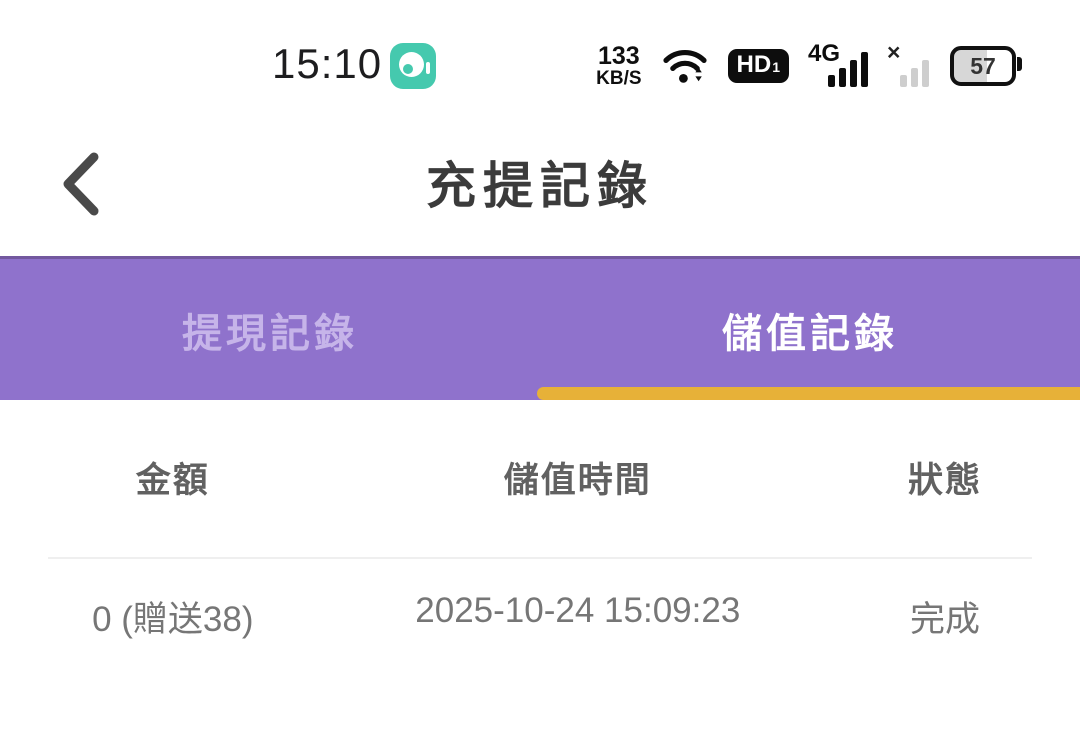  Describe the element at coordinates (540, 186) in the screenshot. I see `page-title: 充提記錄` at that location.